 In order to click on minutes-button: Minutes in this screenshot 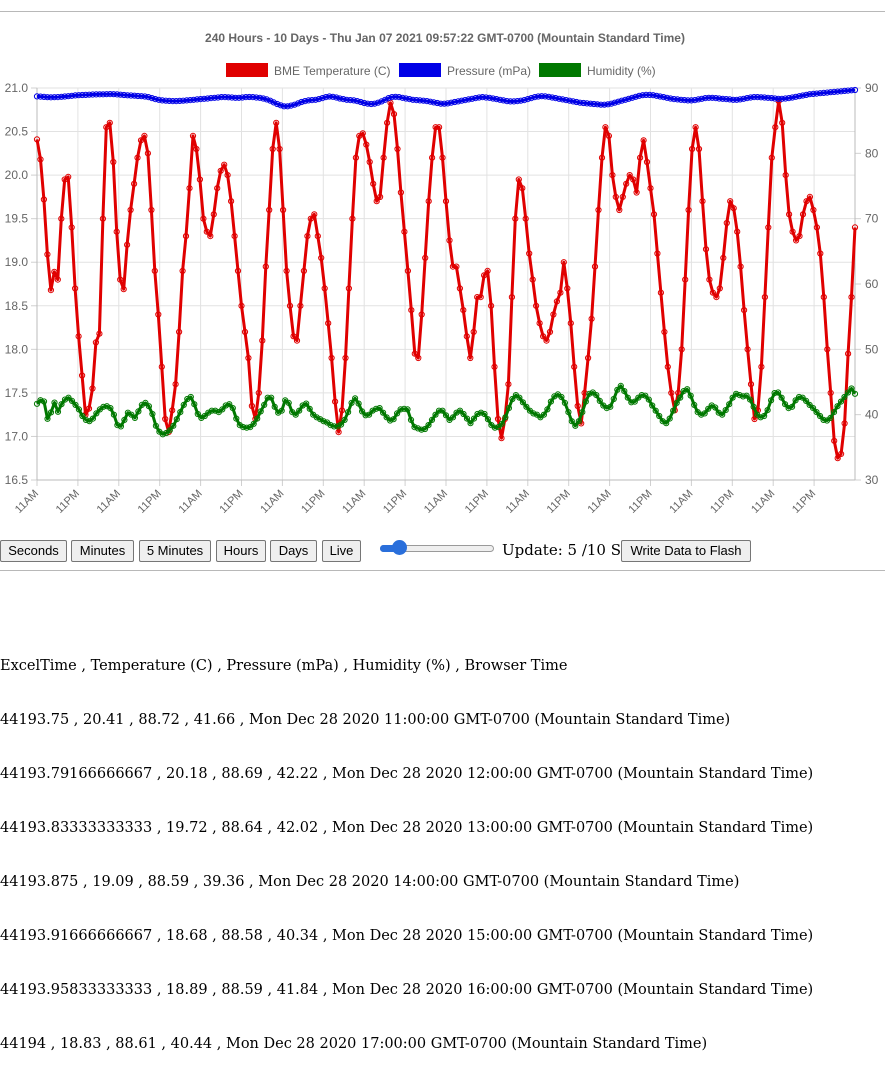, I will do `click(102, 551)`.